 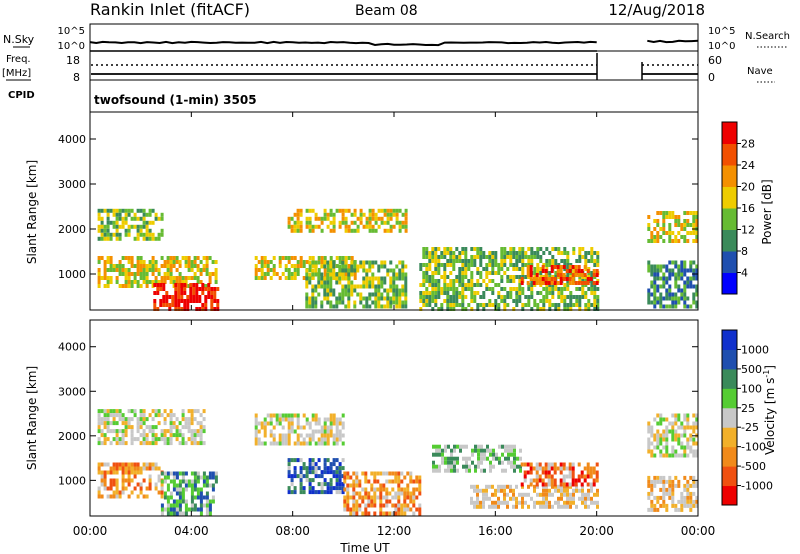 What do you see at coordinates (757, 486) in the screenshot?
I see `colorbar-tick-label: -1000` at bounding box center [757, 486].